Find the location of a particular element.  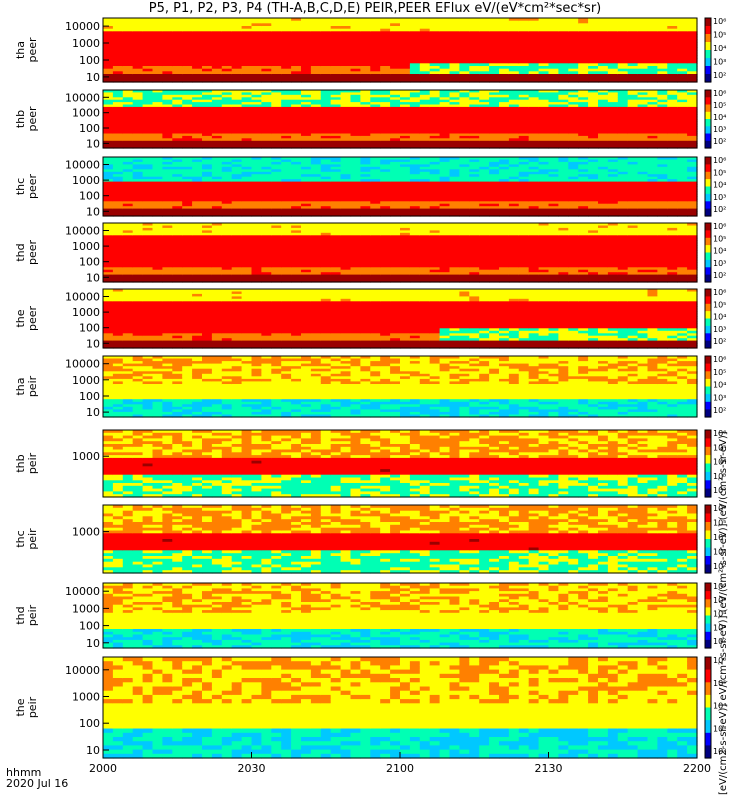

y-tick-label: 10000 is located at coordinates (82, 165).